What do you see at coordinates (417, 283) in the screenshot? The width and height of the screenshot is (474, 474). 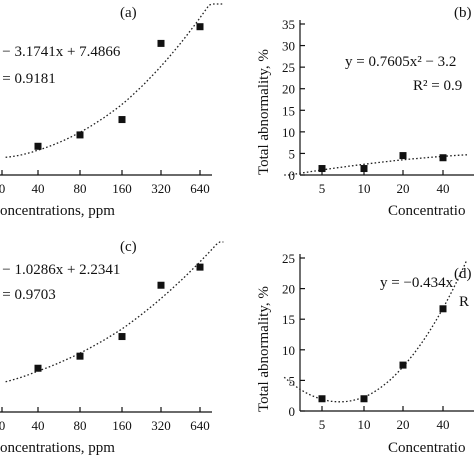 I see `panel-d-equation: y = −0.434x` at bounding box center [417, 283].